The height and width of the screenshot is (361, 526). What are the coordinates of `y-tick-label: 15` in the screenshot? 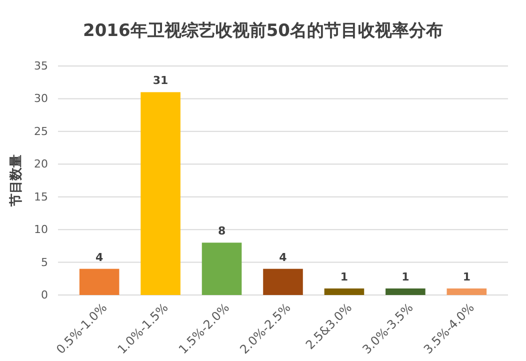 It's located at (41, 197).